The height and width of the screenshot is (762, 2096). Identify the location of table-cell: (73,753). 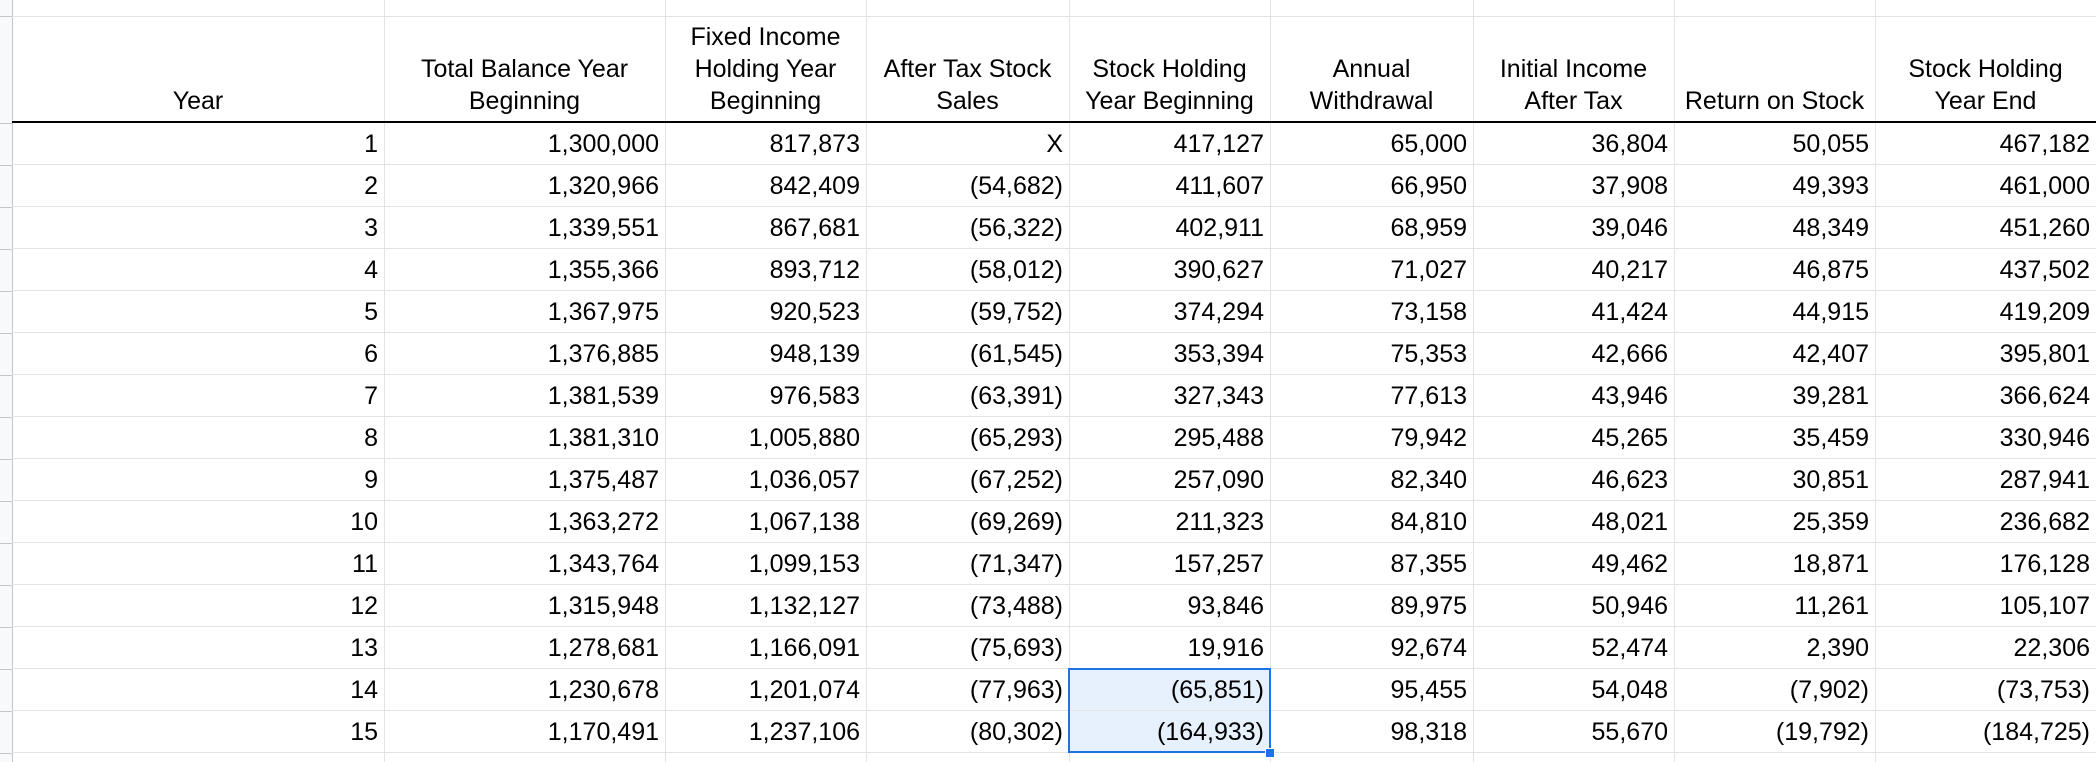
(2043, 689).